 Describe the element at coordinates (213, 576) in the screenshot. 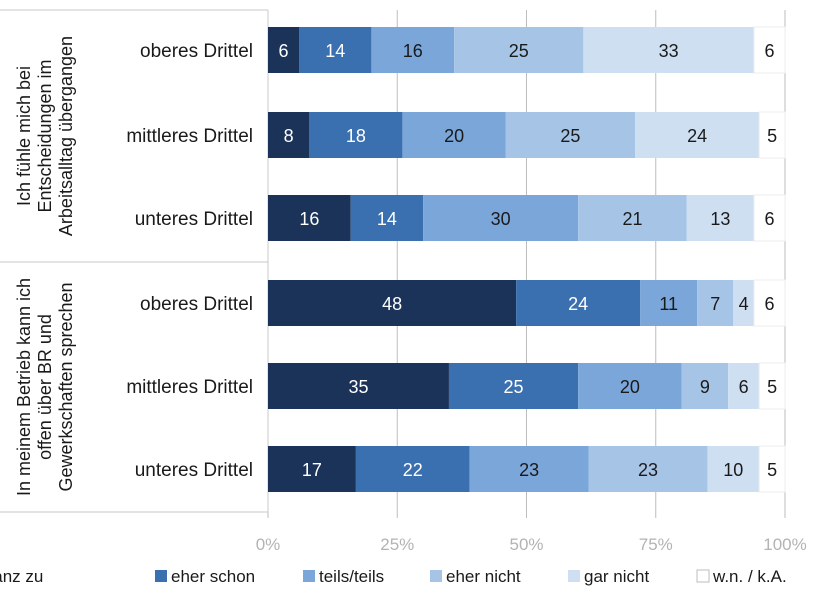

I see `legend-label: eher schon` at that location.